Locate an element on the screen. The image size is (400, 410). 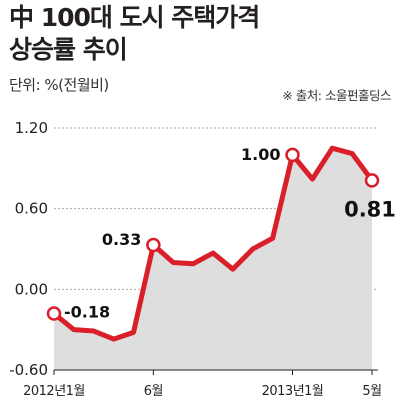
x-tick-label: 2013년1월 is located at coordinates (293, 391).